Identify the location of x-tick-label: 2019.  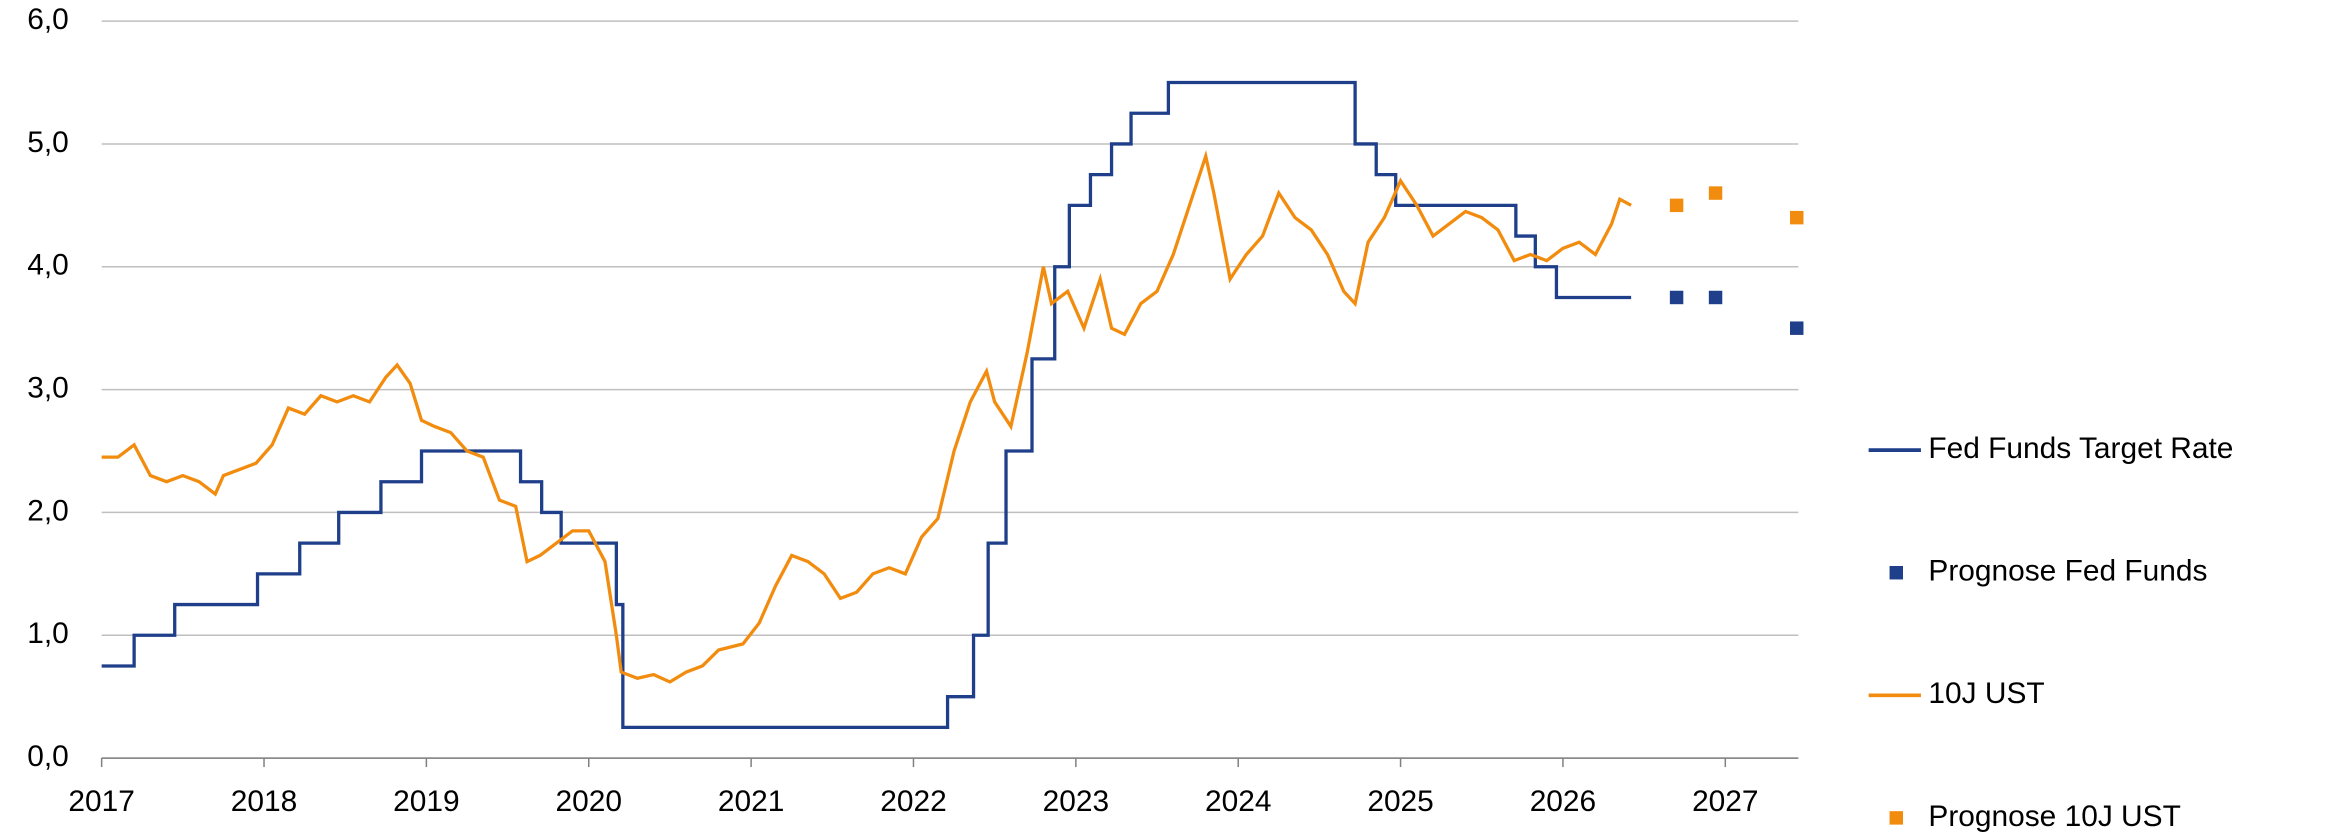
(426, 801).